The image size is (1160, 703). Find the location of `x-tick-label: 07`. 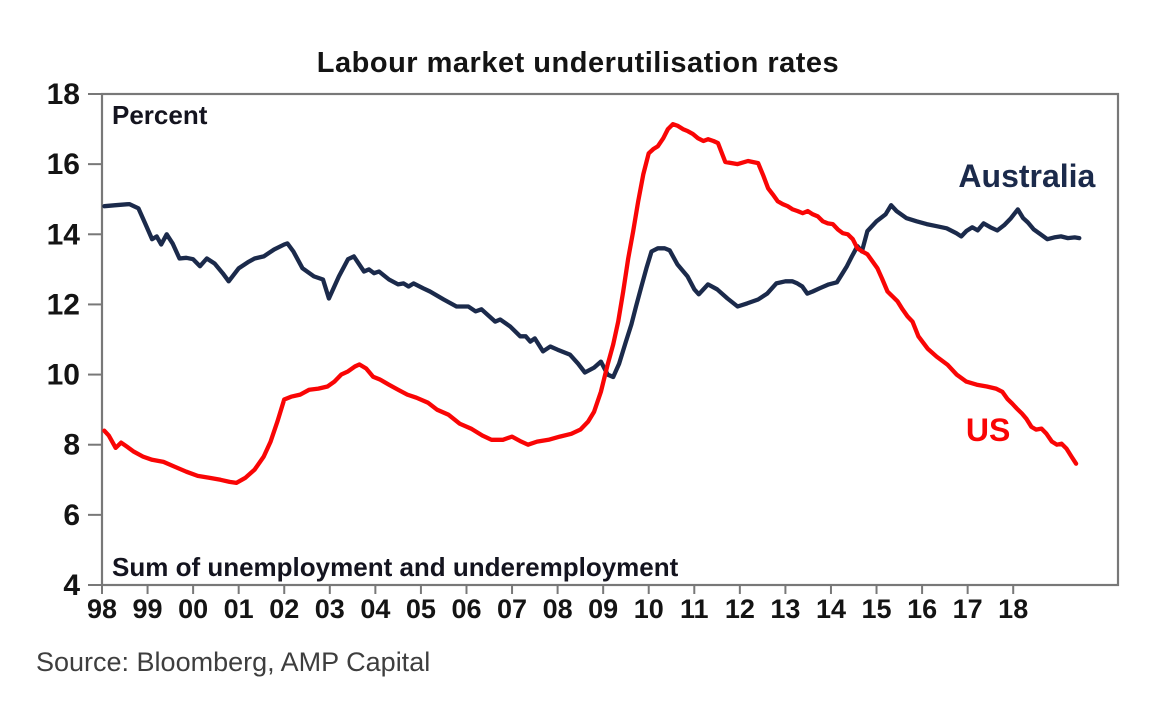

x-tick-label: 07 is located at coordinates (512, 609).